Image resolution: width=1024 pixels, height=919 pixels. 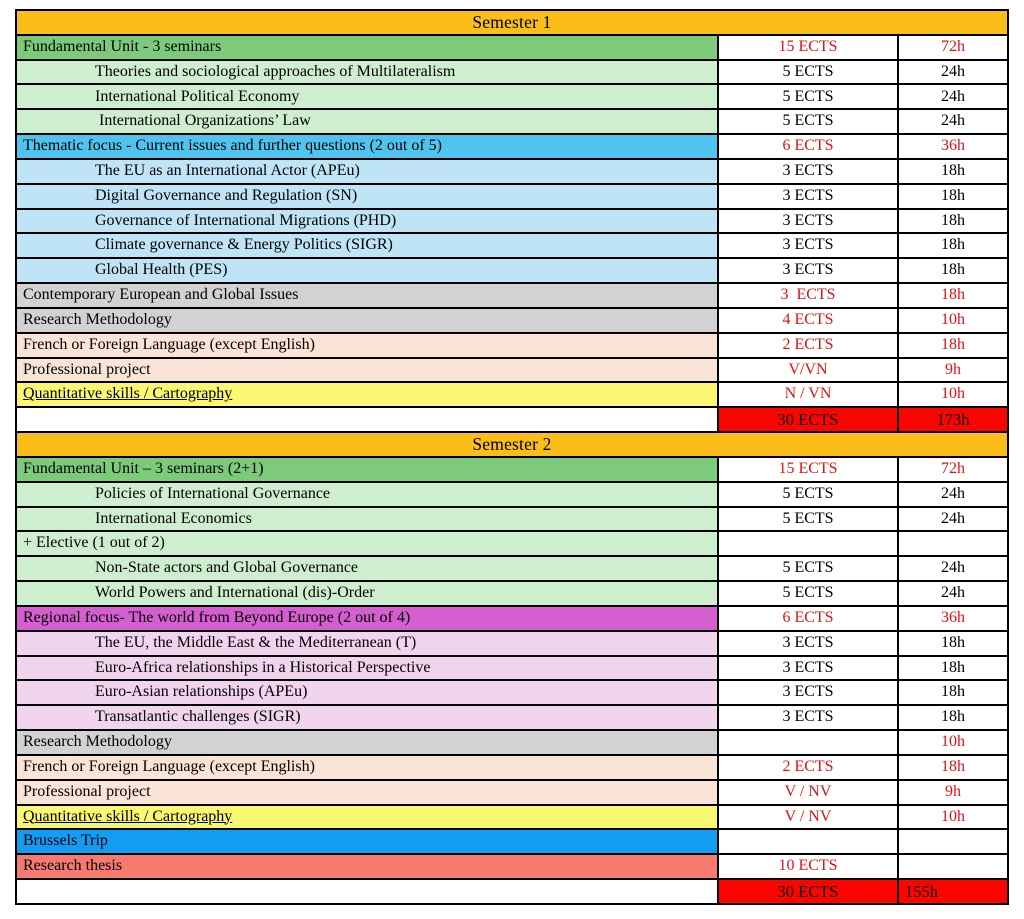 I want to click on course-row: Global Health (PES) 3 ECTS 18h, so click(x=512, y=271).